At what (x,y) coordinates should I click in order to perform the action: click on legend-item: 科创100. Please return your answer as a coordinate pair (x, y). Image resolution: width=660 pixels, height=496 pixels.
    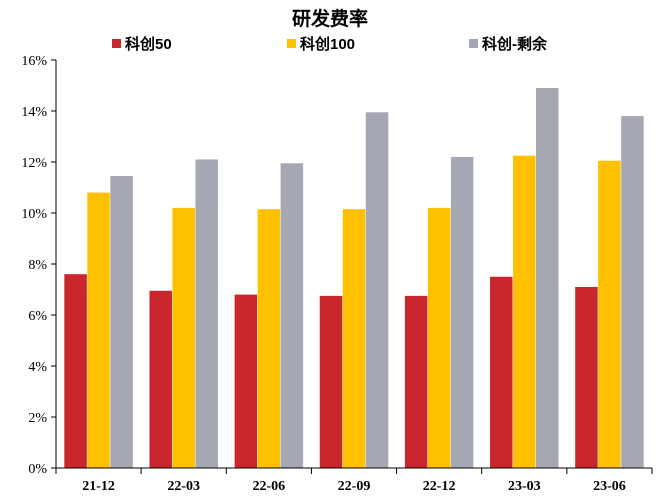
    Looking at the image, I should click on (321, 43).